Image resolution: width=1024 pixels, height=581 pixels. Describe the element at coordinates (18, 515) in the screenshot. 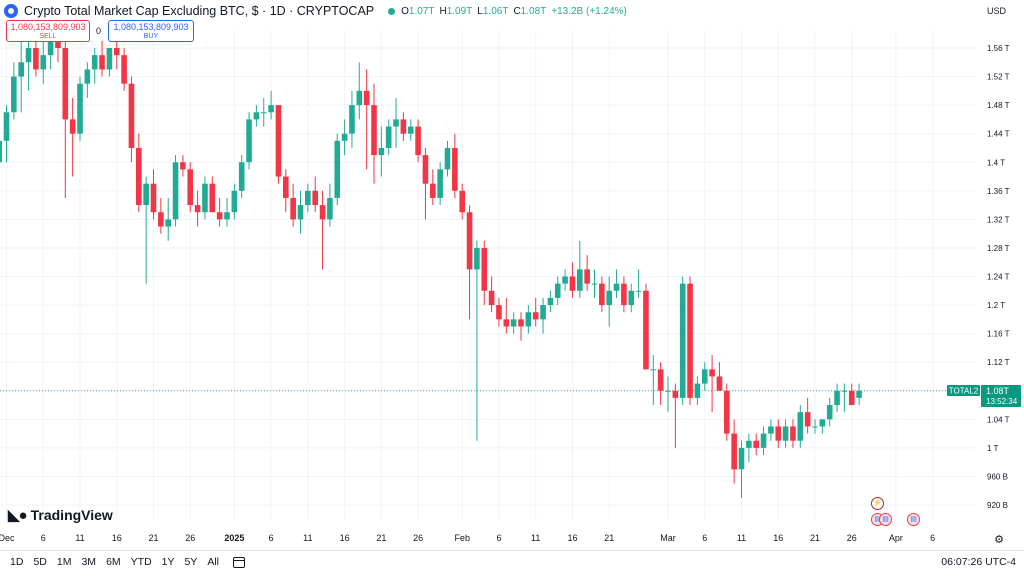

I see `tradingview-mark-icon: ◣●` at that location.